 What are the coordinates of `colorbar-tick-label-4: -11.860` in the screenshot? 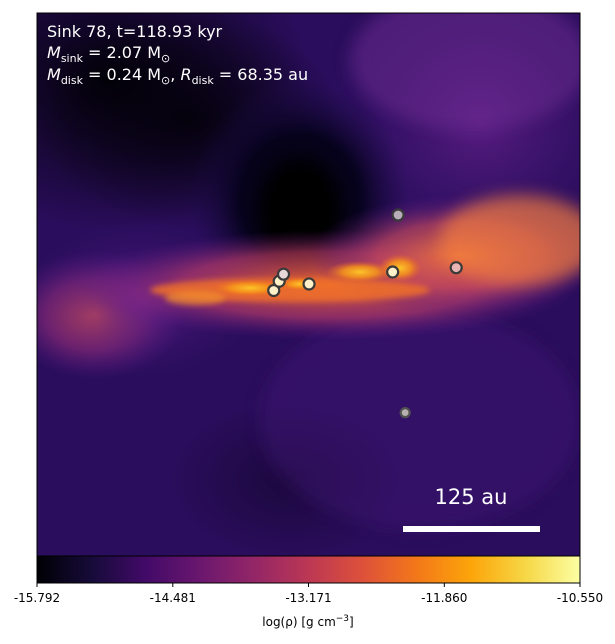 It's located at (444, 598).